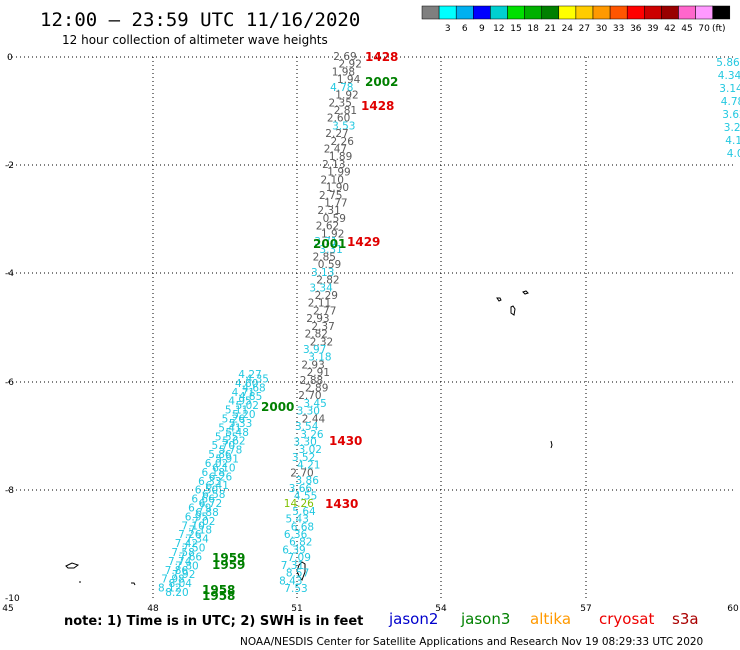  I want to click on legend-label: 36, so click(636, 29).